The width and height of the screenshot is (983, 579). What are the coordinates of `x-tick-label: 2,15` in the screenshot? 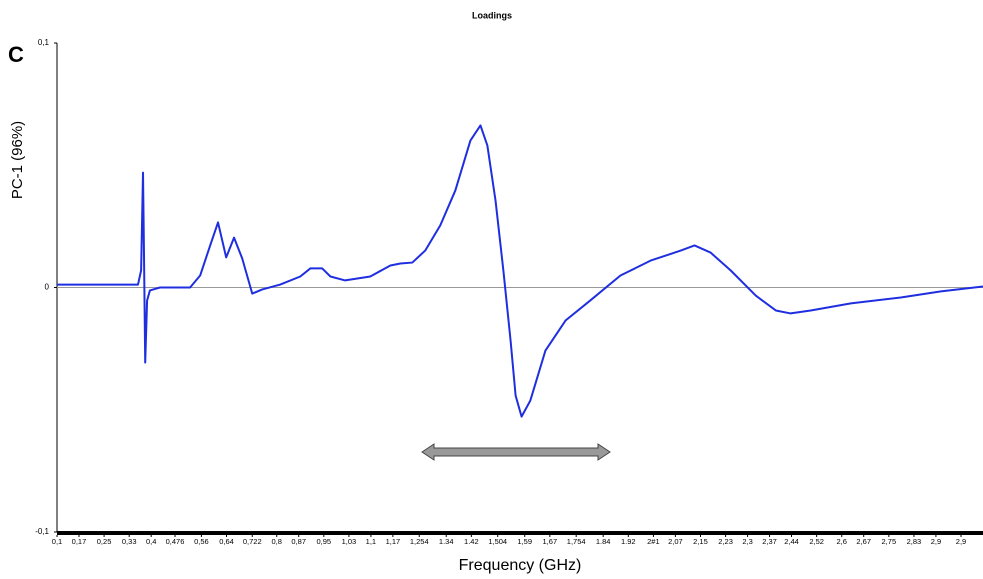 It's located at (700, 541).